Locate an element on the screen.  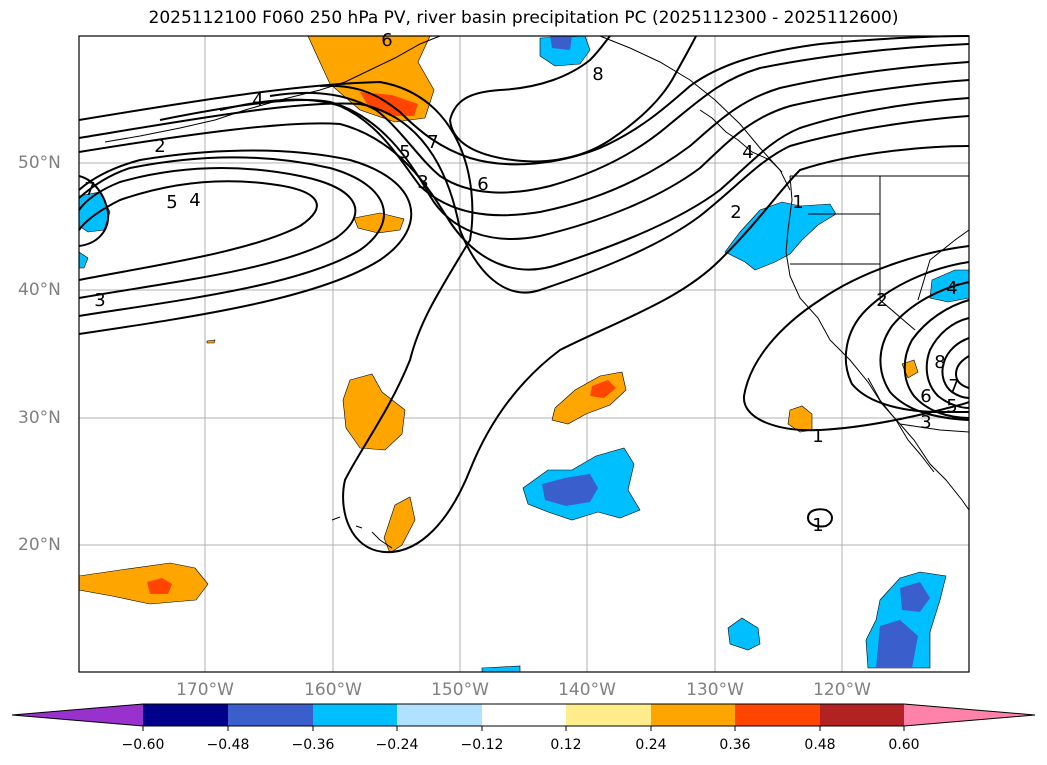
lat-label-30n: 30°N is located at coordinates (39, 418).